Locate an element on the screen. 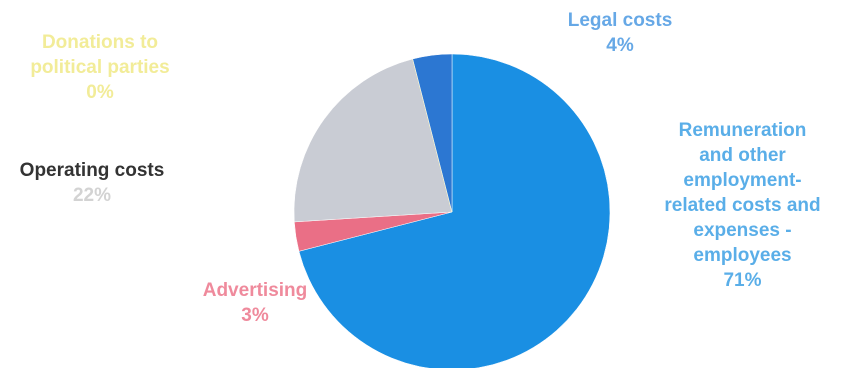 The height and width of the screenshot is (368, 845). pie-slice-operating-costs is located at coordinates (373, 140).